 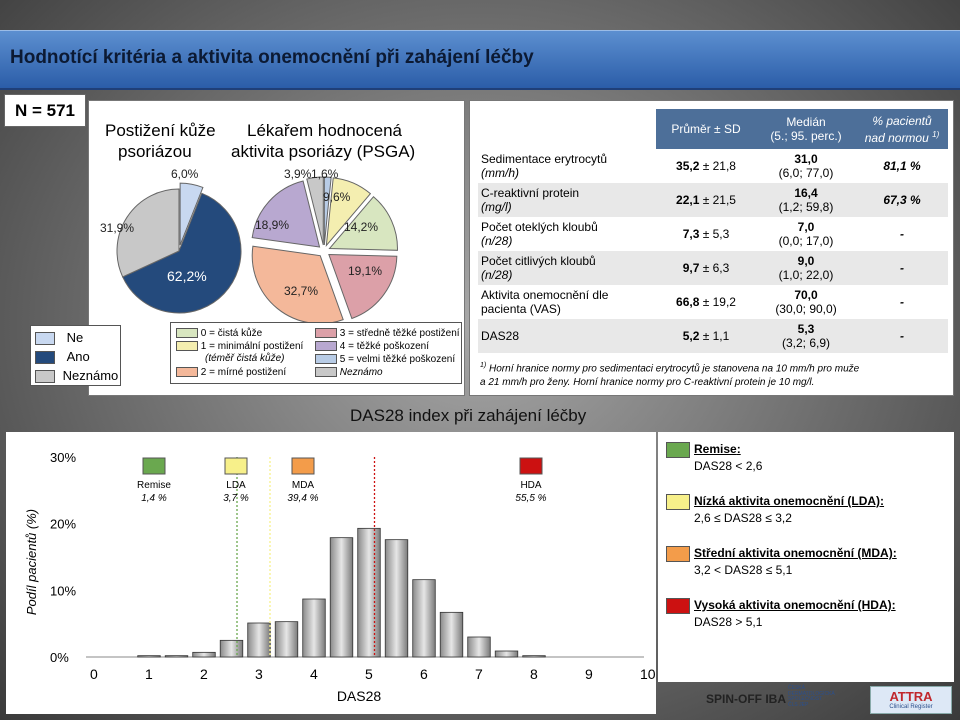 I want to click on row-name-unit: (mg/l), so click(x=496, y=207).